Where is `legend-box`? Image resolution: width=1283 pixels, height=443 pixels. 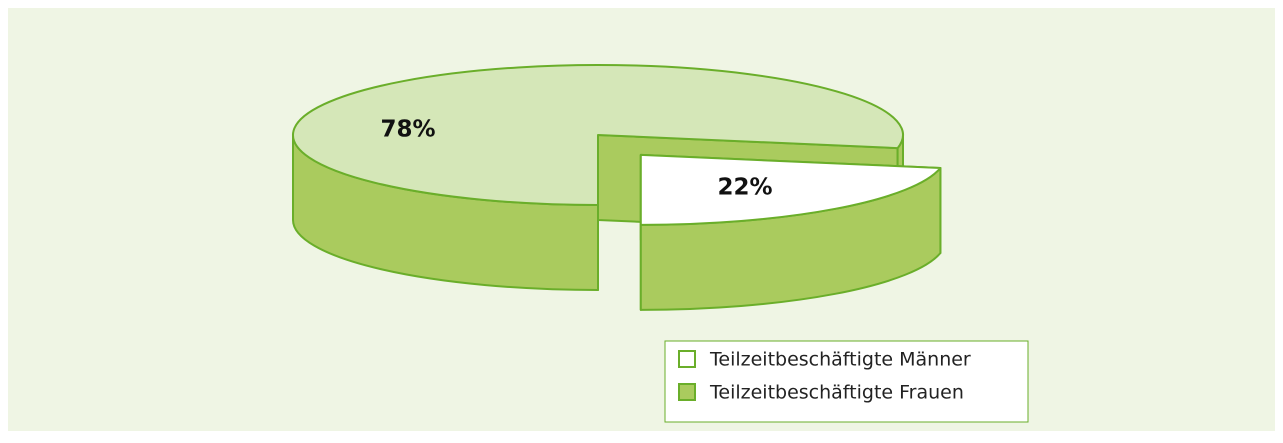 legend-box is located at coordinates (846, 381).